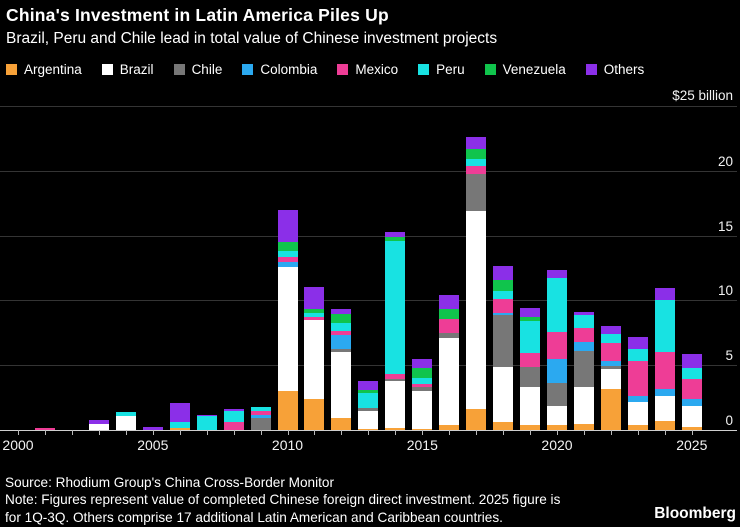  What do you see at coordinates (530, 313) in the screenshot?
I see `bar-segment-2019-others` at bounding box center [530, 313].